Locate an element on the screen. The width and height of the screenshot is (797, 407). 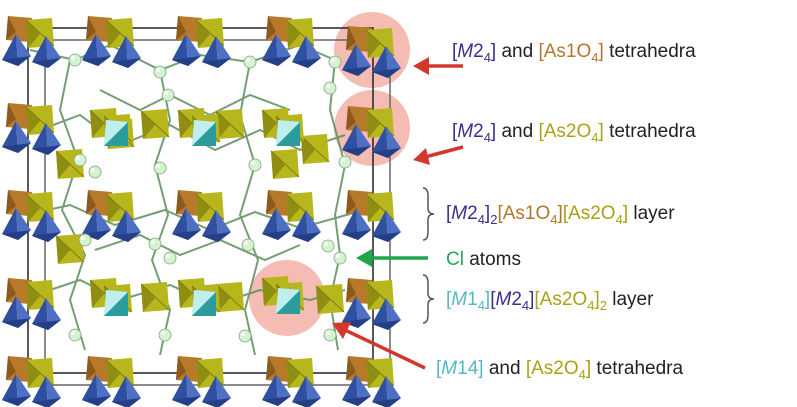
brace-row3 is located at coordinates (428, 214).